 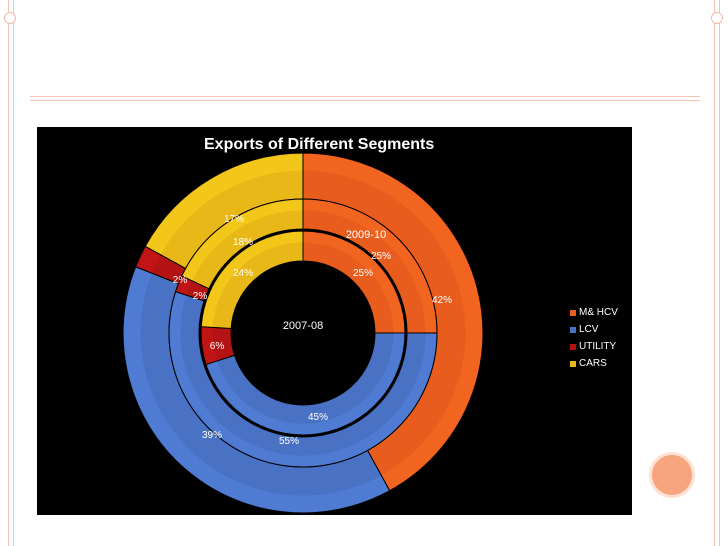 I want to click on data-label: 45%, so click(x=318, y=417).